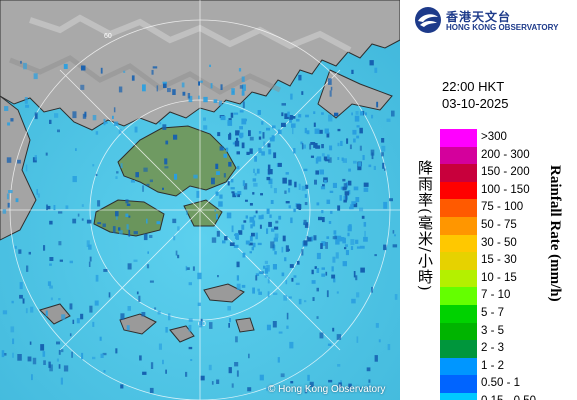 The width and height of the screenshot is (577, 400). I want to click on legend-row: 15 - 30, so click(490, 261).